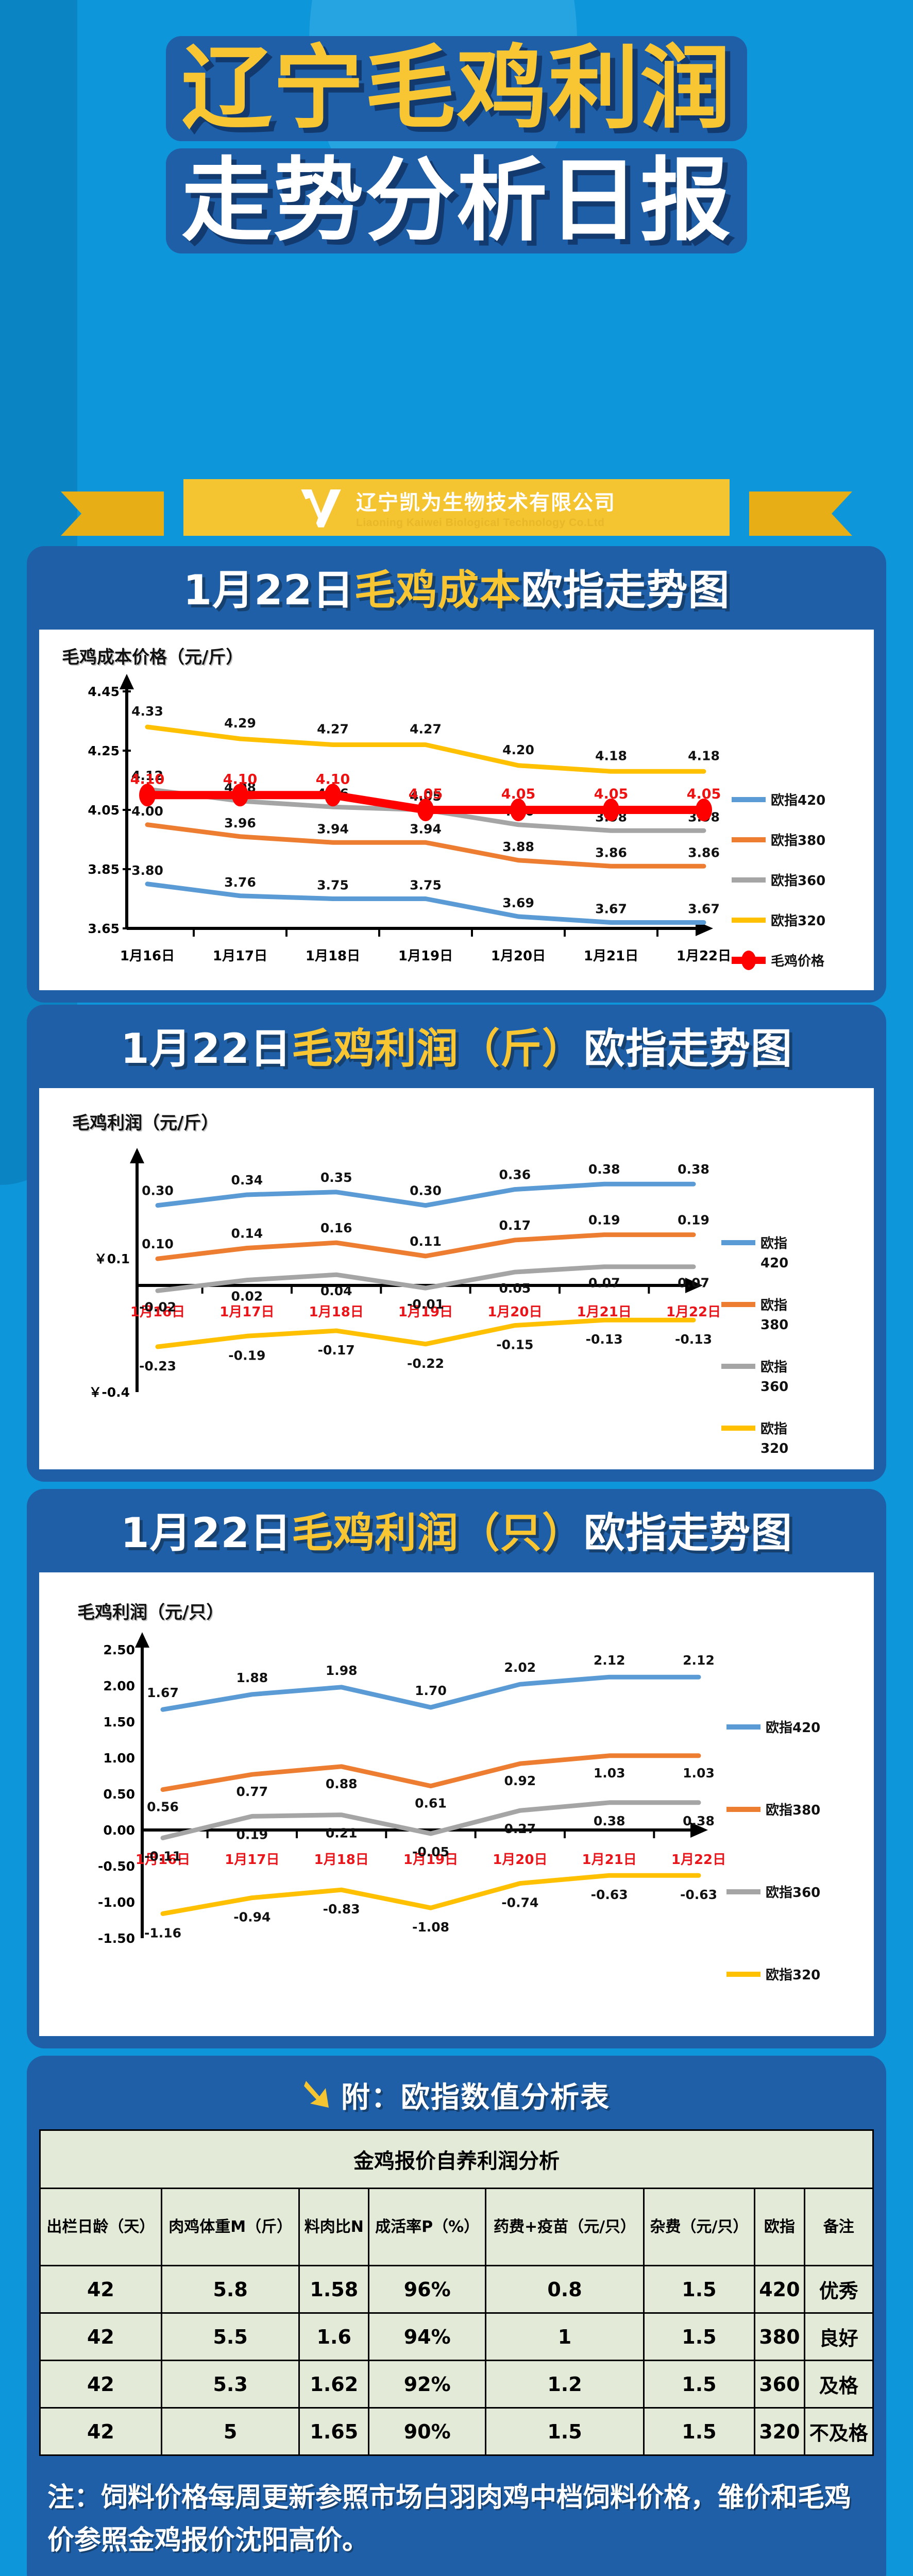  What do you see at coordinates (565, 2336) in the screenshot?
I see `table-cell: 1` at bounding box center [565, 2336].